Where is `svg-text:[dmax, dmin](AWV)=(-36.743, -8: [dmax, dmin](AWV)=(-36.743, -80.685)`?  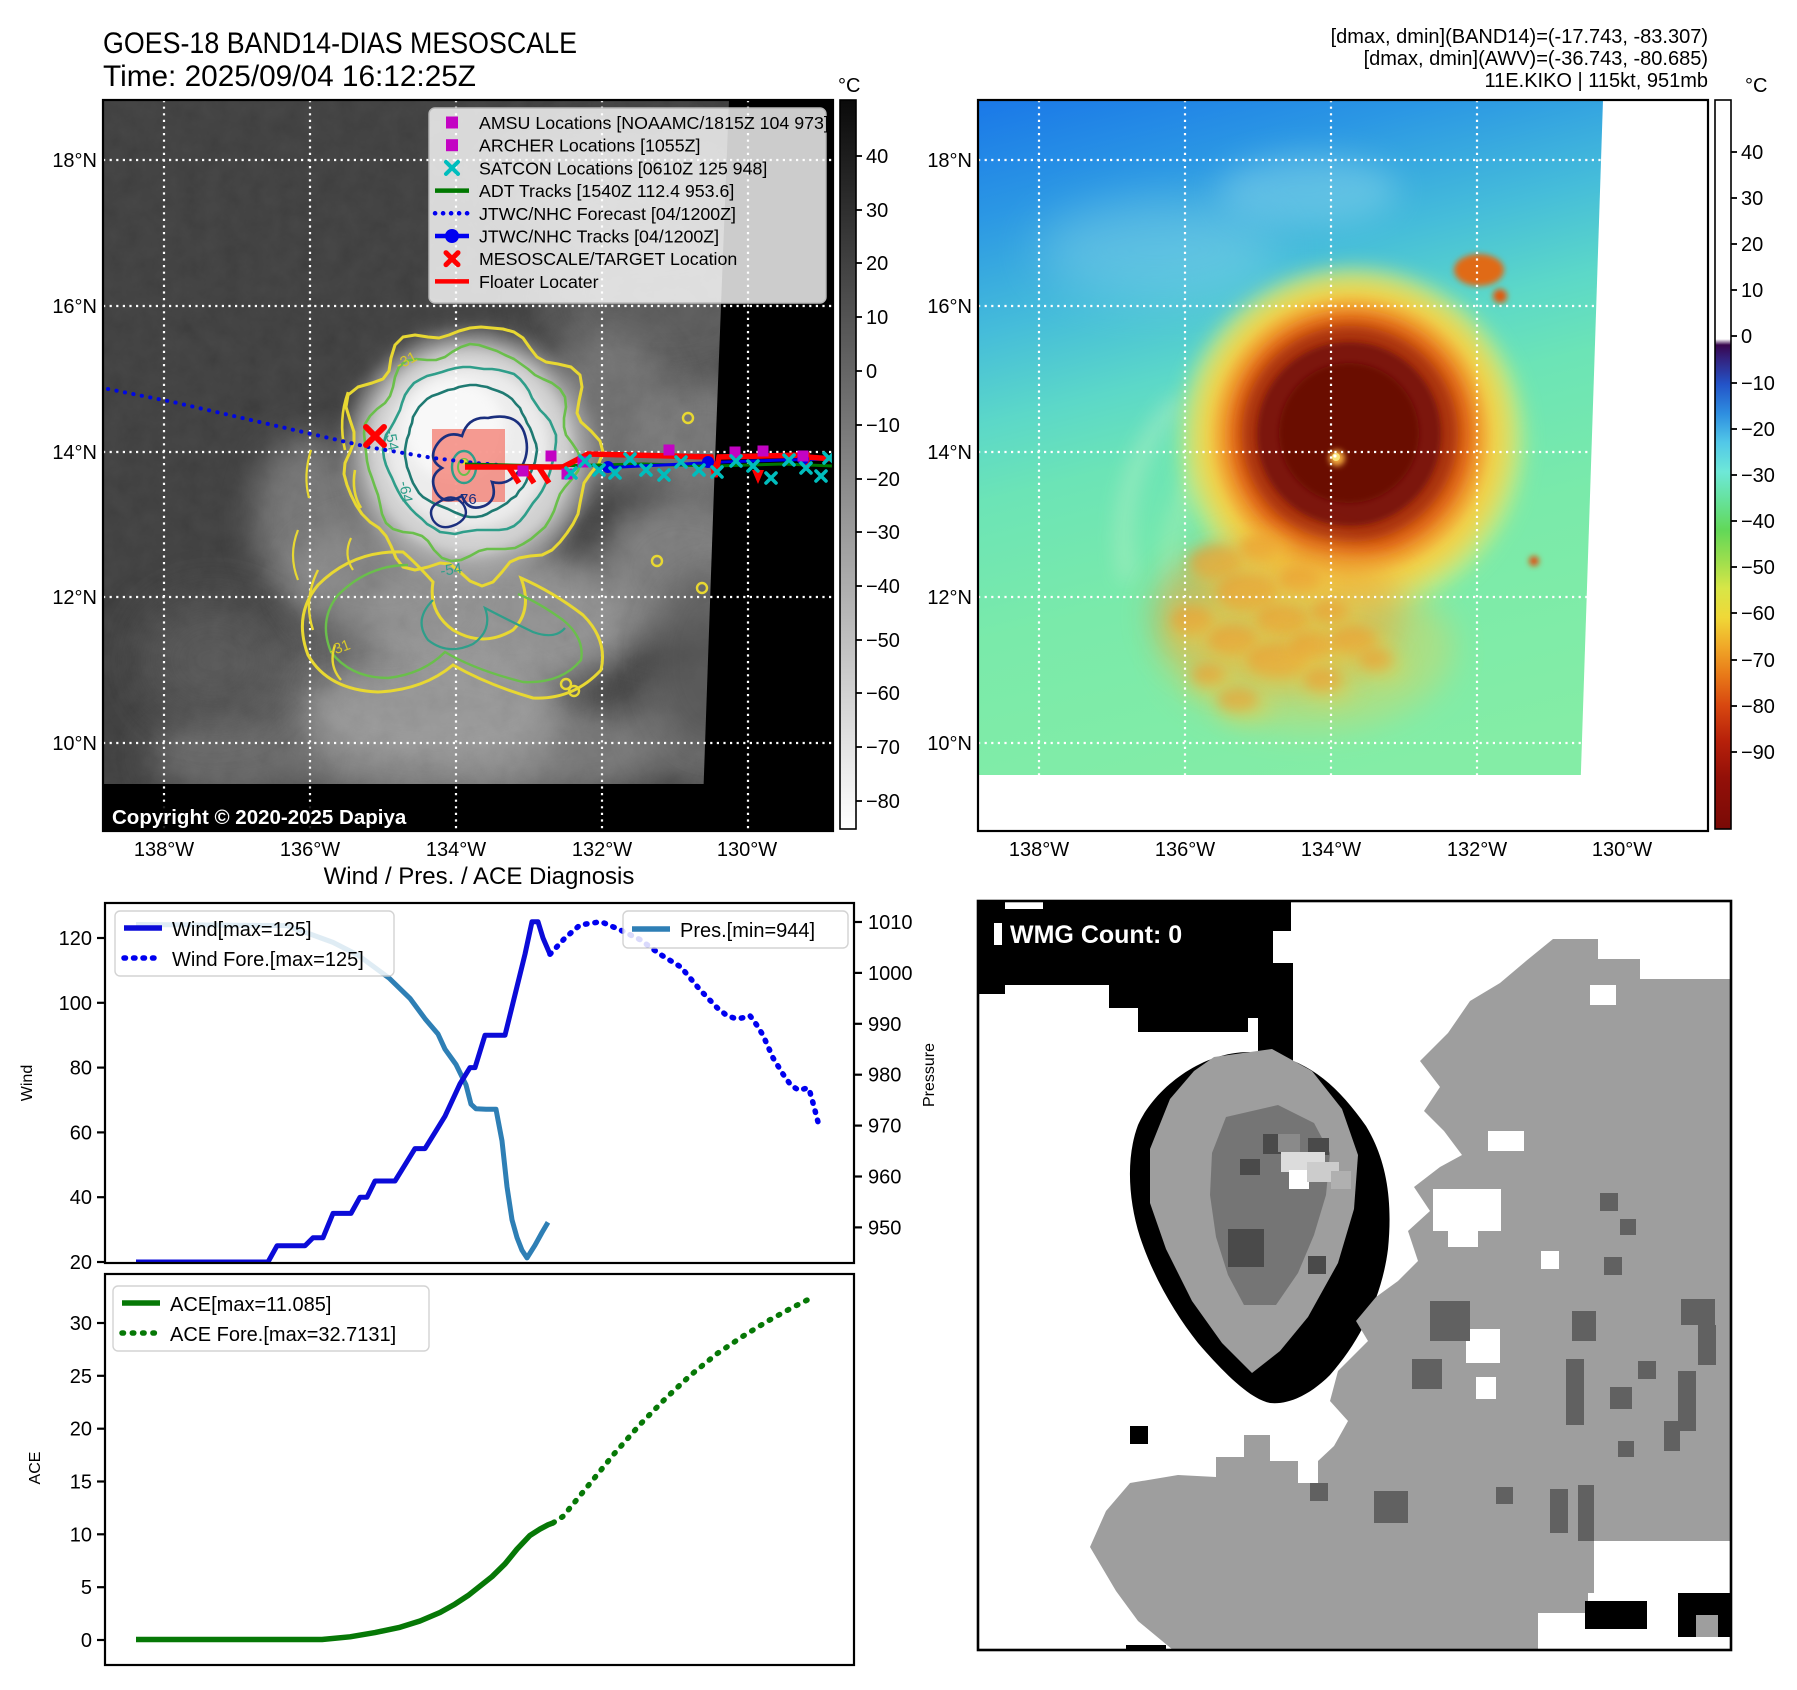
svg-text:[dmax, dmin](AWV)=(-36.743, -8: [dmax, dmin](AWV)=(-36.743, -80.685) is located at coordinates (1536, 59).